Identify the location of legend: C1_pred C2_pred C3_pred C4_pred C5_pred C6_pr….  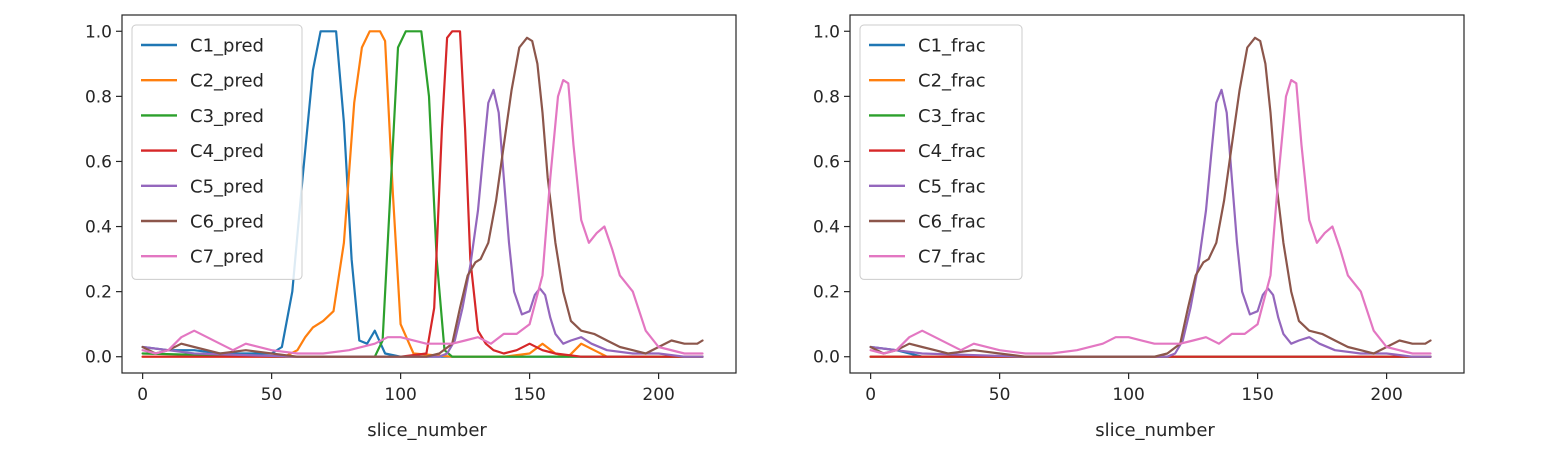
(217, 152).